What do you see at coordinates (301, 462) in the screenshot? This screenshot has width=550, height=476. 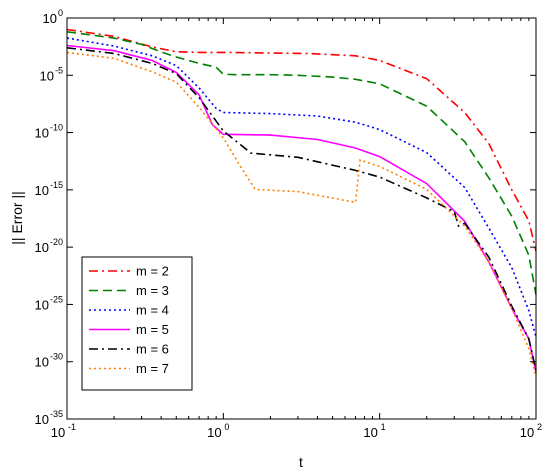 I see `x-axis-label: t` at bounding box center [301, 462].